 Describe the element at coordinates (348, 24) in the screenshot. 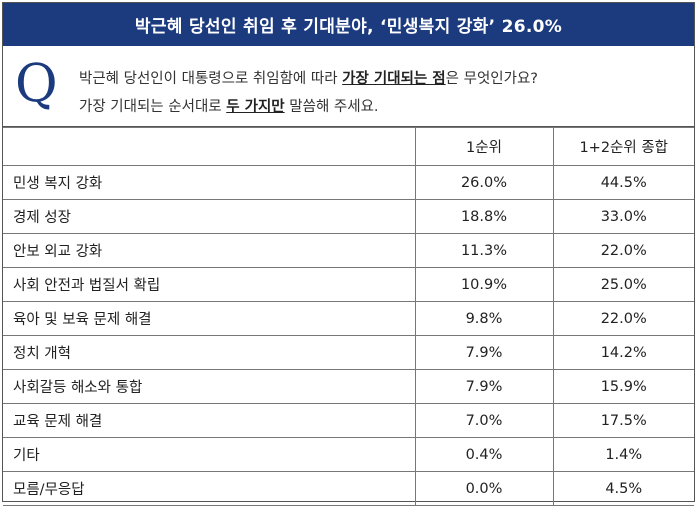

I see `chart-title: 박근혜 당선인 취임 후 기대분야, ‘민생복지 강화’ 26.0%` at that location.